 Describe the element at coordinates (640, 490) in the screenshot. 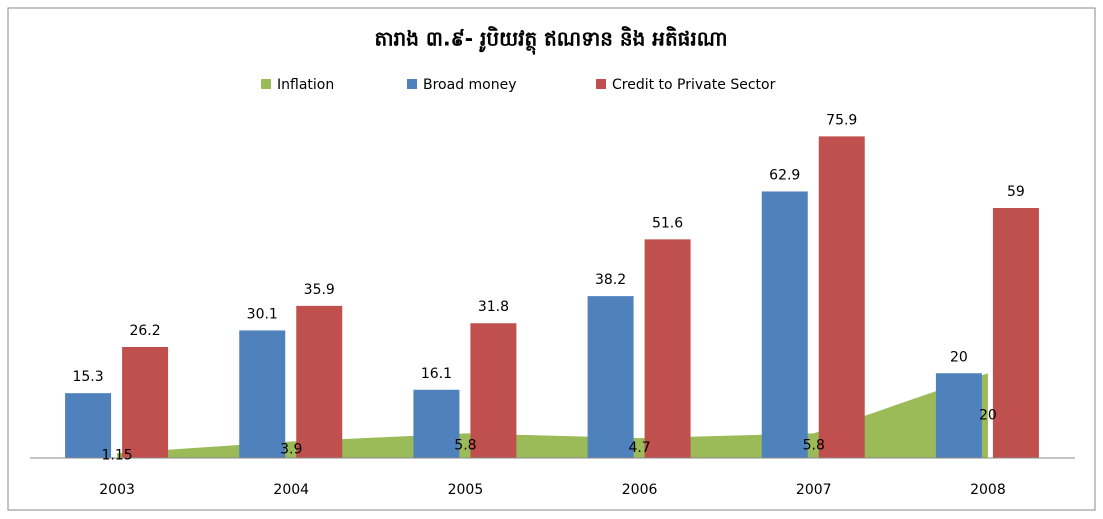

I see `x-tick-label: 2006` at that location.